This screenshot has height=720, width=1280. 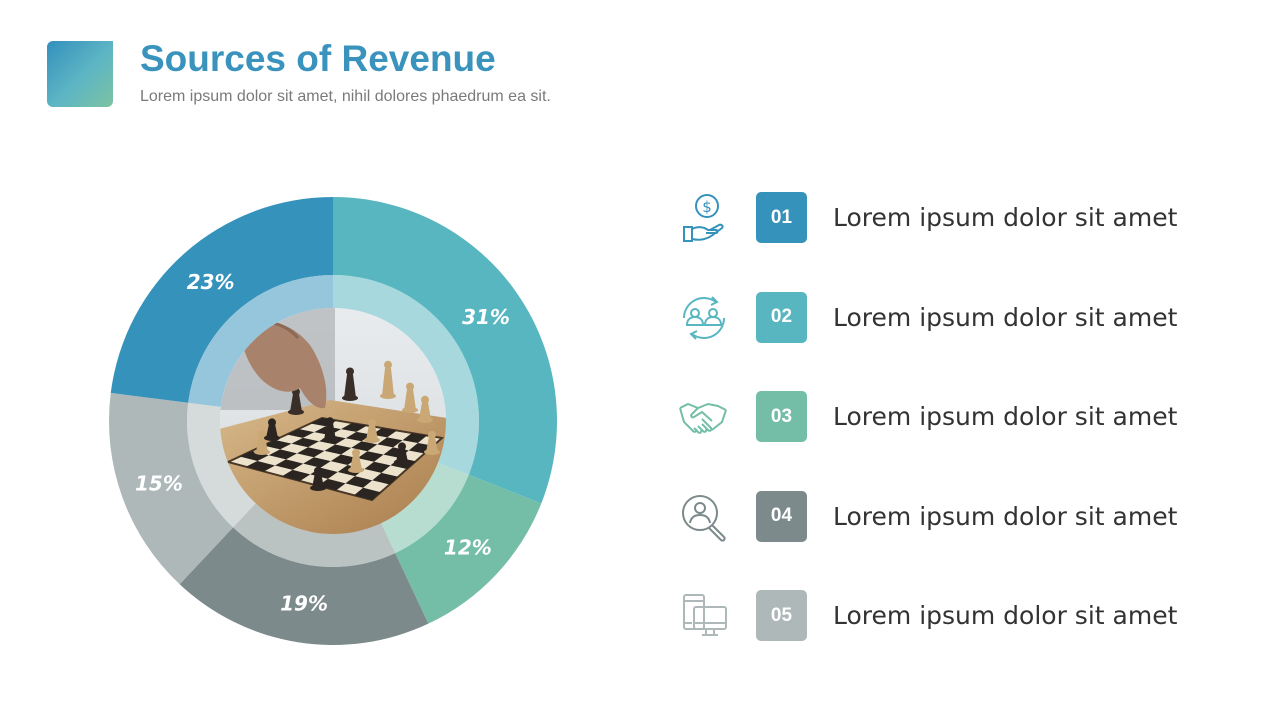 What do you see at coordinates (781, 317) in the screenshot?
I see `legend-badge: 02` at bounding box center [781, 317].